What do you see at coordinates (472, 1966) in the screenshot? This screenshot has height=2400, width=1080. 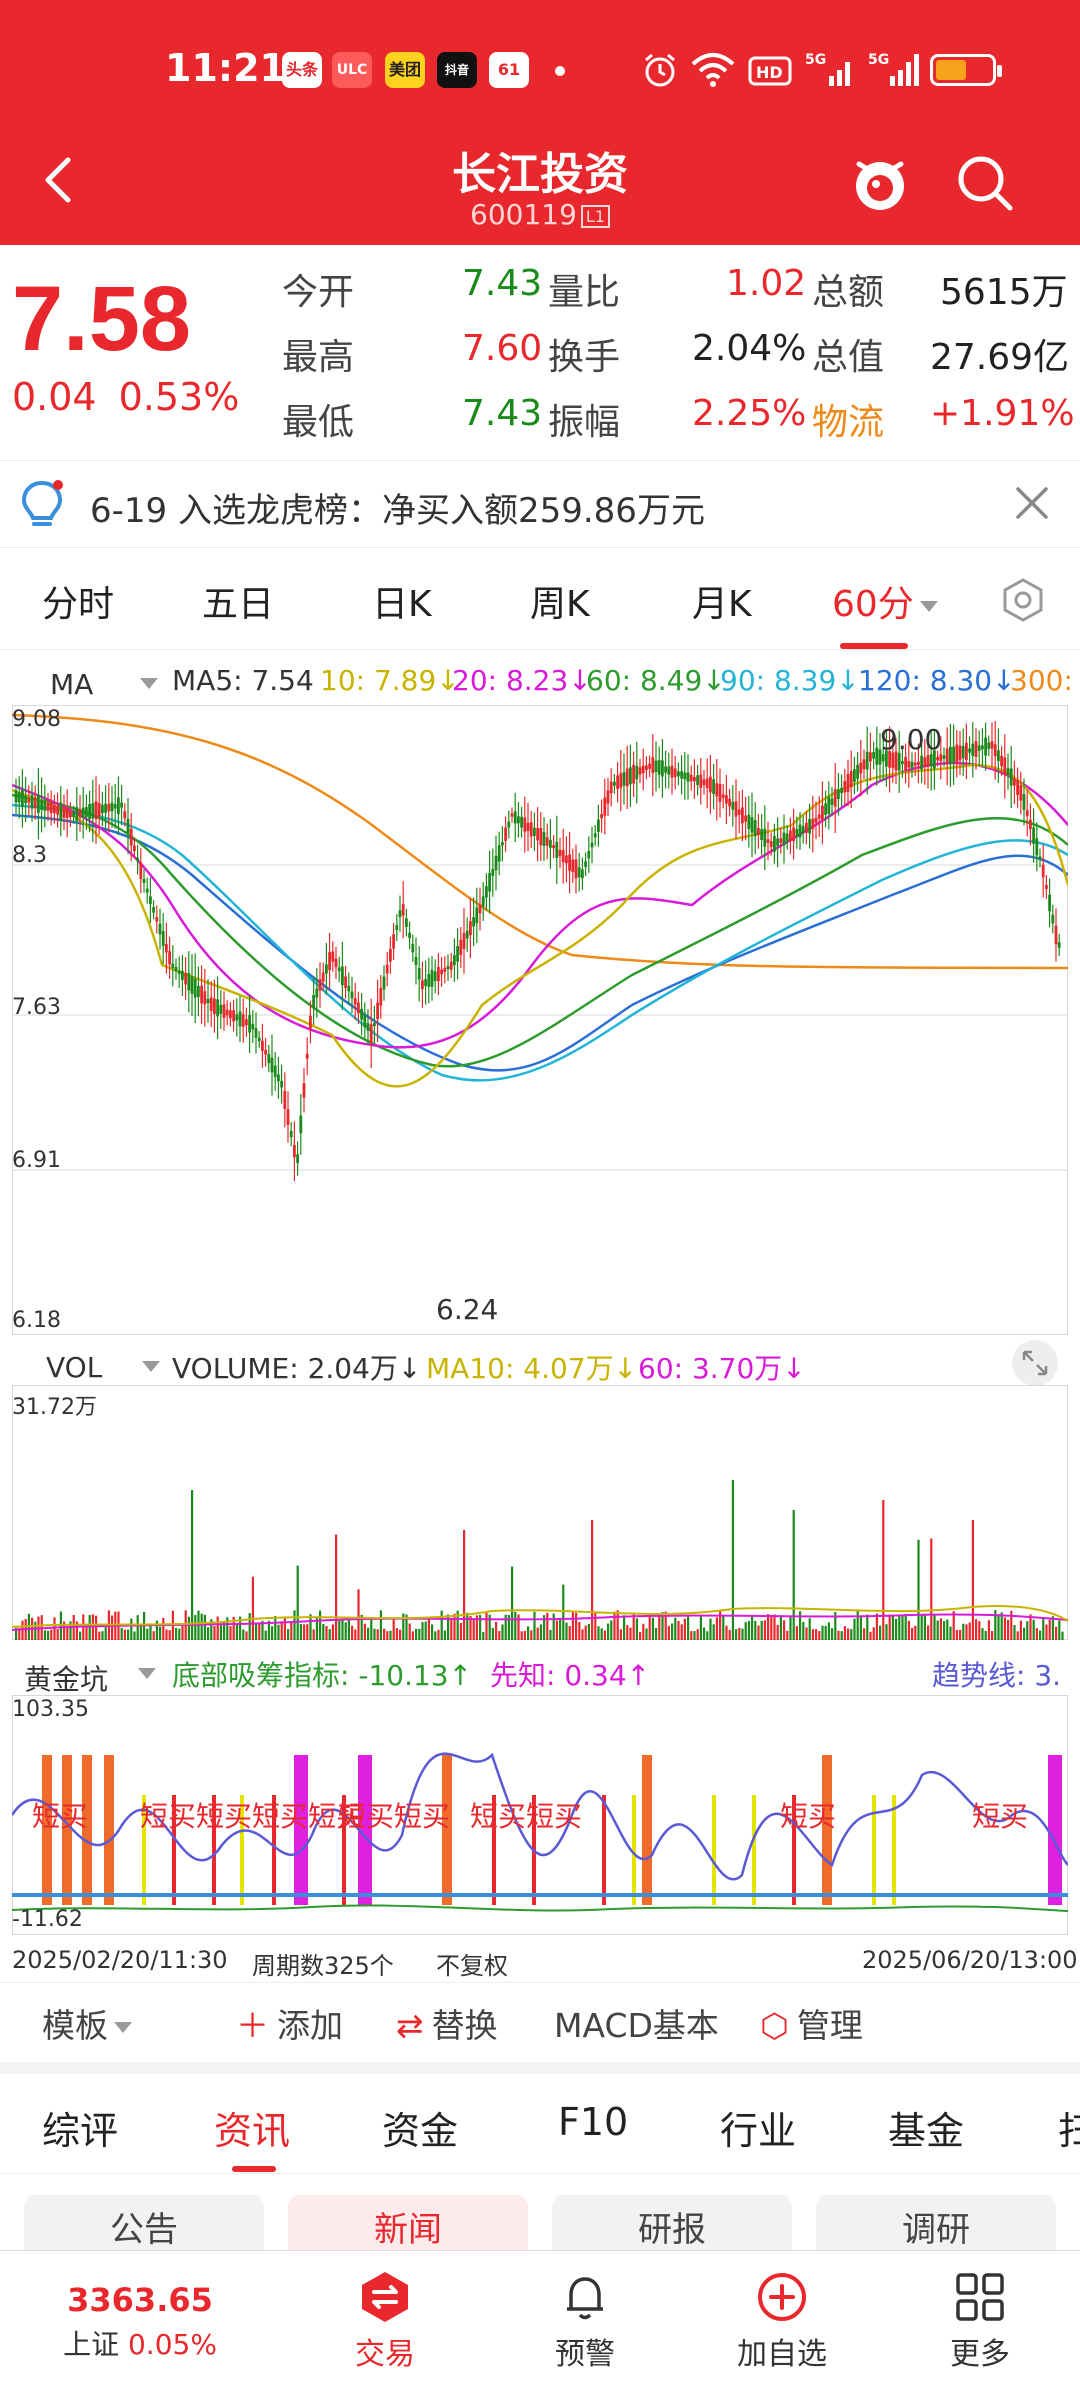 I see `adjust-mode: 不复权` at bounding box center [472, 1966].